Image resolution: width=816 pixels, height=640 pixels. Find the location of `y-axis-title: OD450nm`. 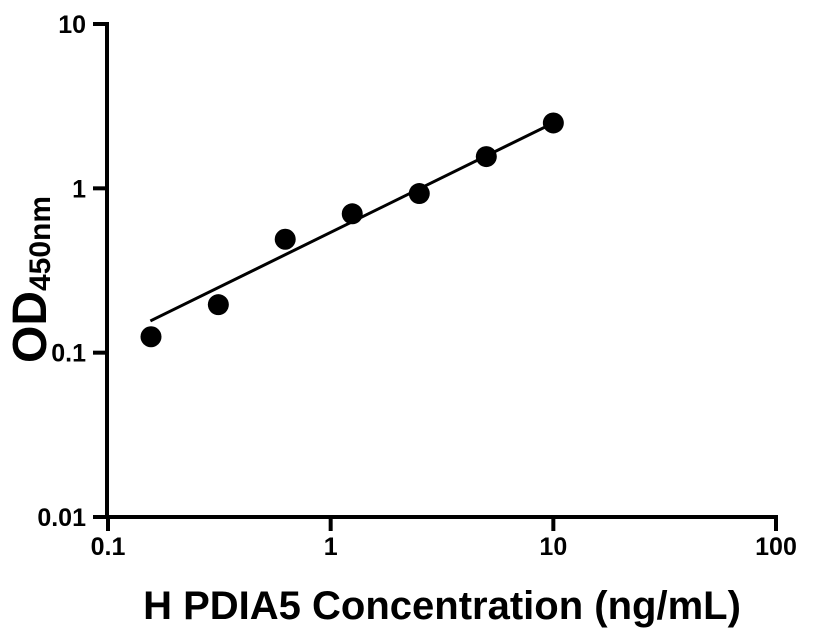

y-axis-title: OD450nm is located at coordinates (30, 279).